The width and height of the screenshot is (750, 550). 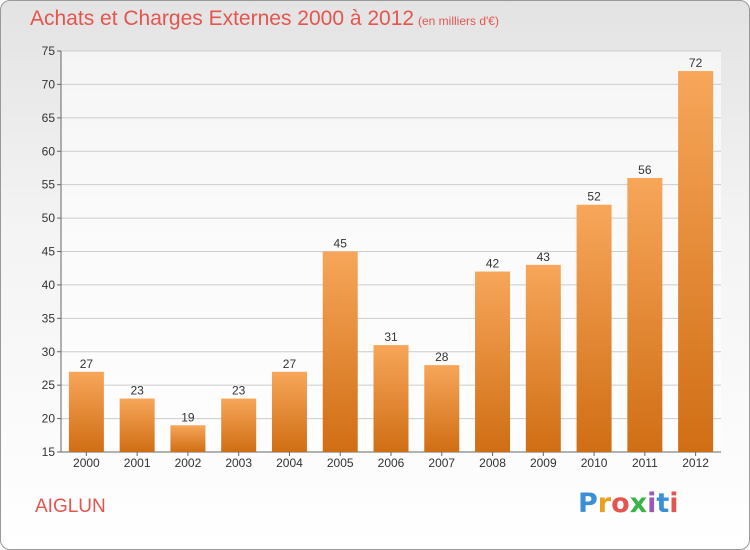 I want to click on data-label: 31, so click(x=391, y=337).